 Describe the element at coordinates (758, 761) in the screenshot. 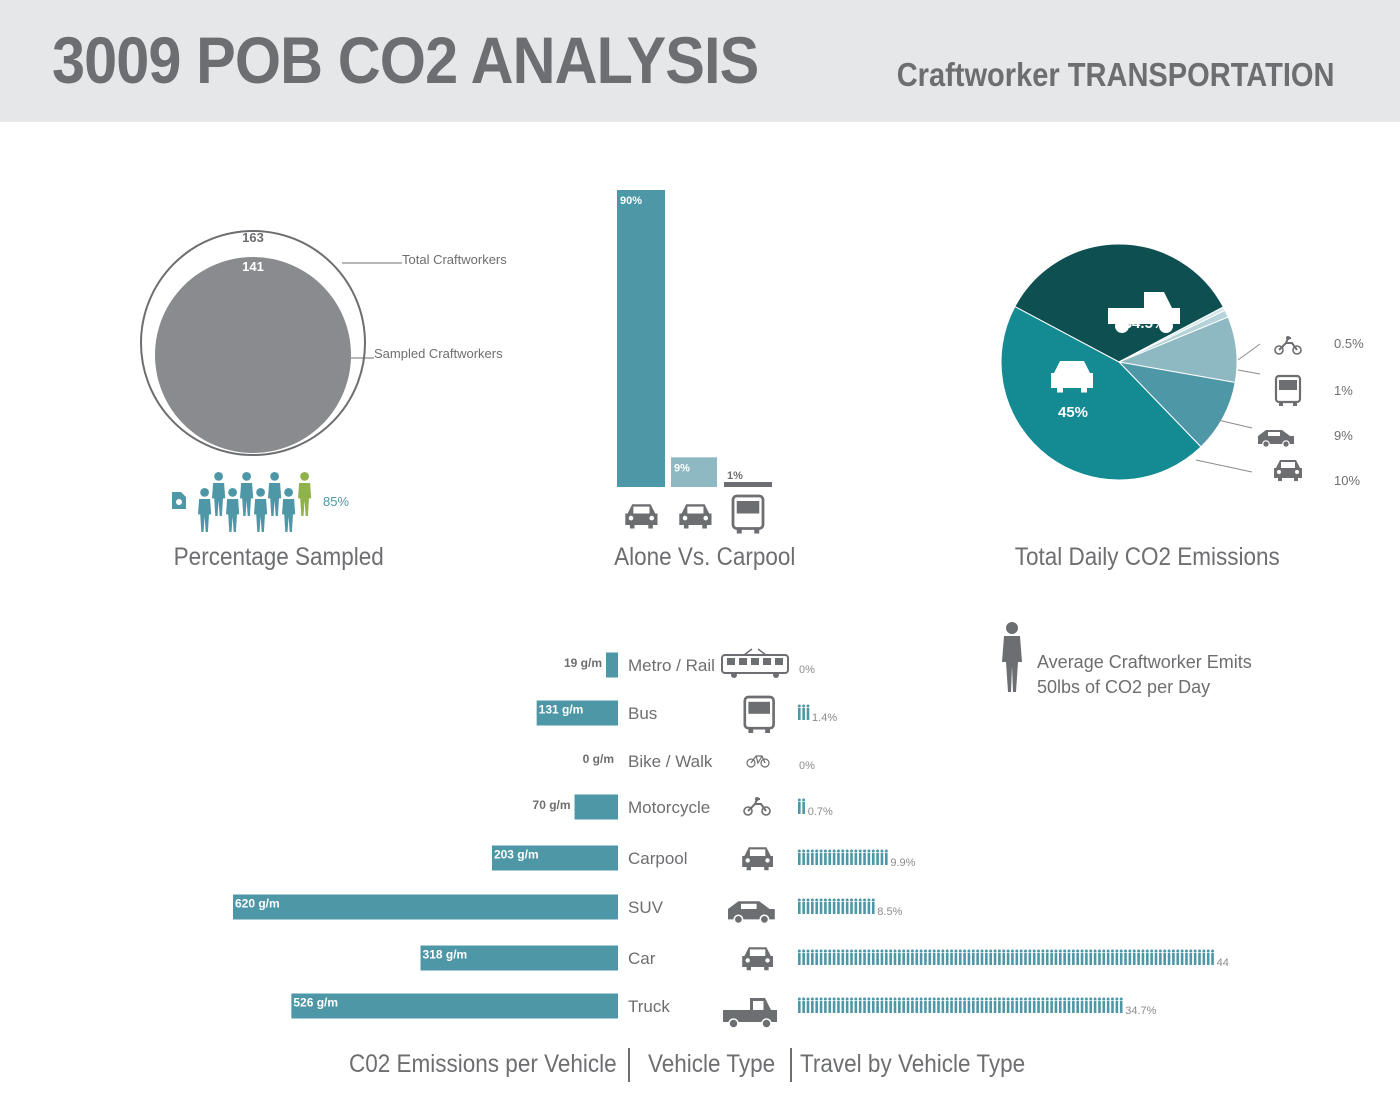

I see `bike-icon` at that location.